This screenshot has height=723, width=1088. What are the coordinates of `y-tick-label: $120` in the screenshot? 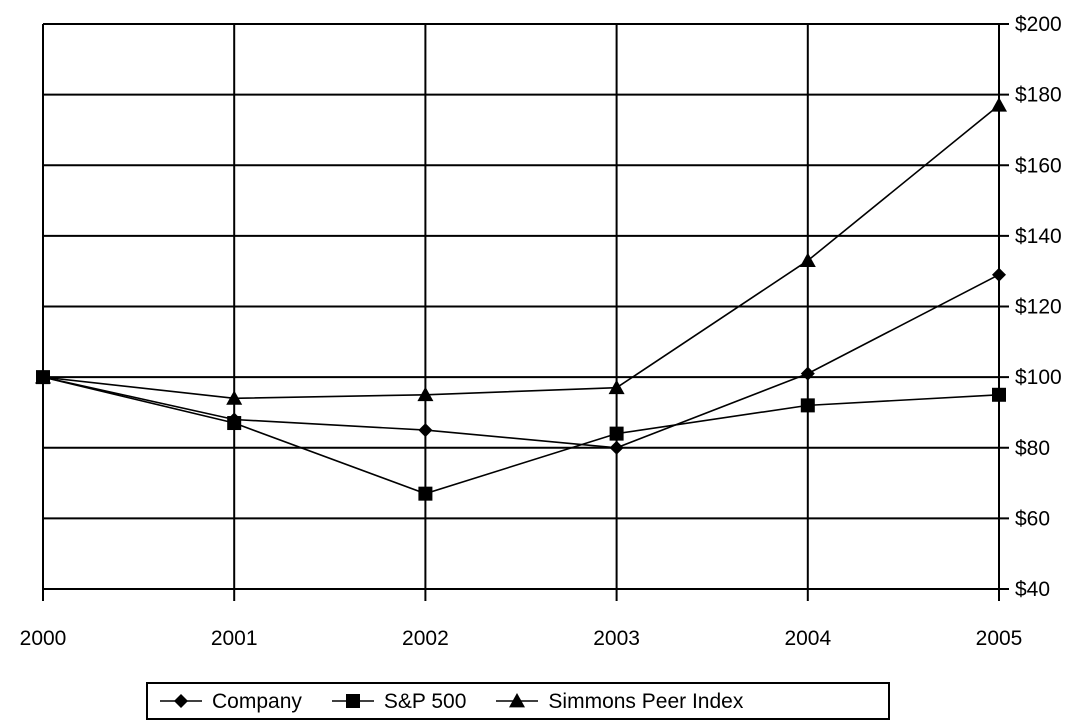 It's located at (1038, 307).